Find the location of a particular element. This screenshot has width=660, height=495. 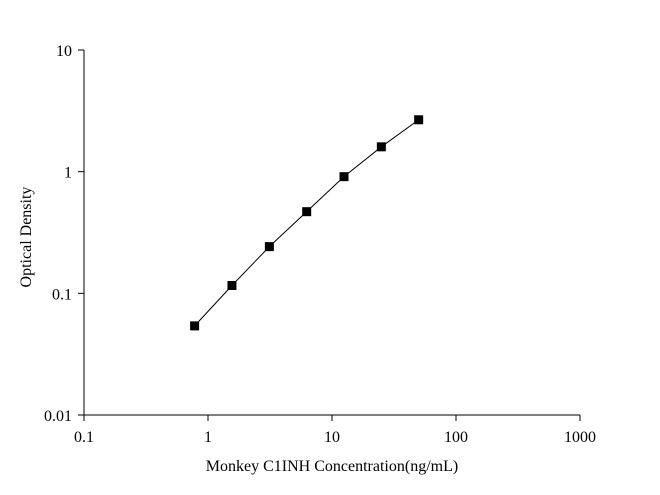

x-tick-label: 10 is located at coordinates (332, 437).